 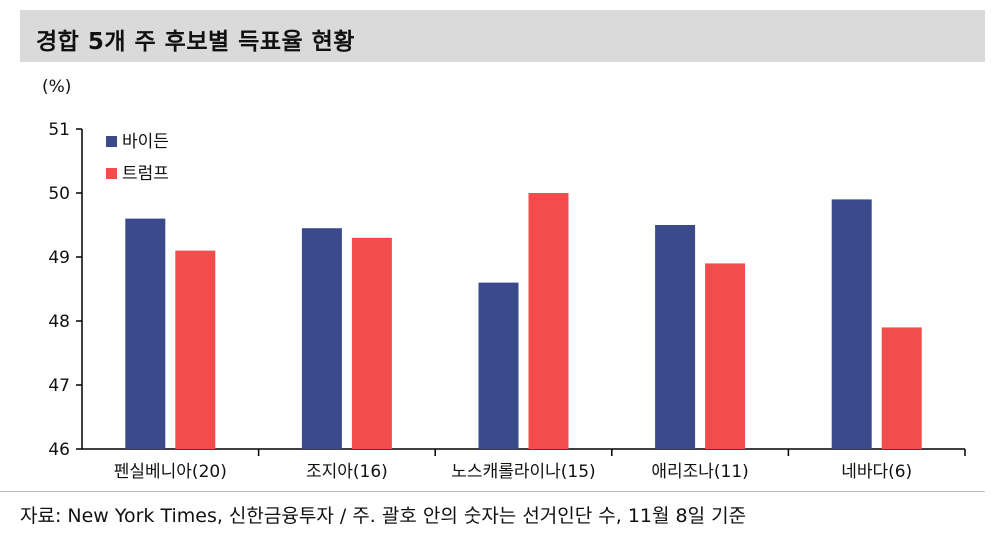 What do you see at coordinates (699, 472) in the screenshot?
I see `x-tick-label: 애리조나(11)` at bounding box center [699, 472].